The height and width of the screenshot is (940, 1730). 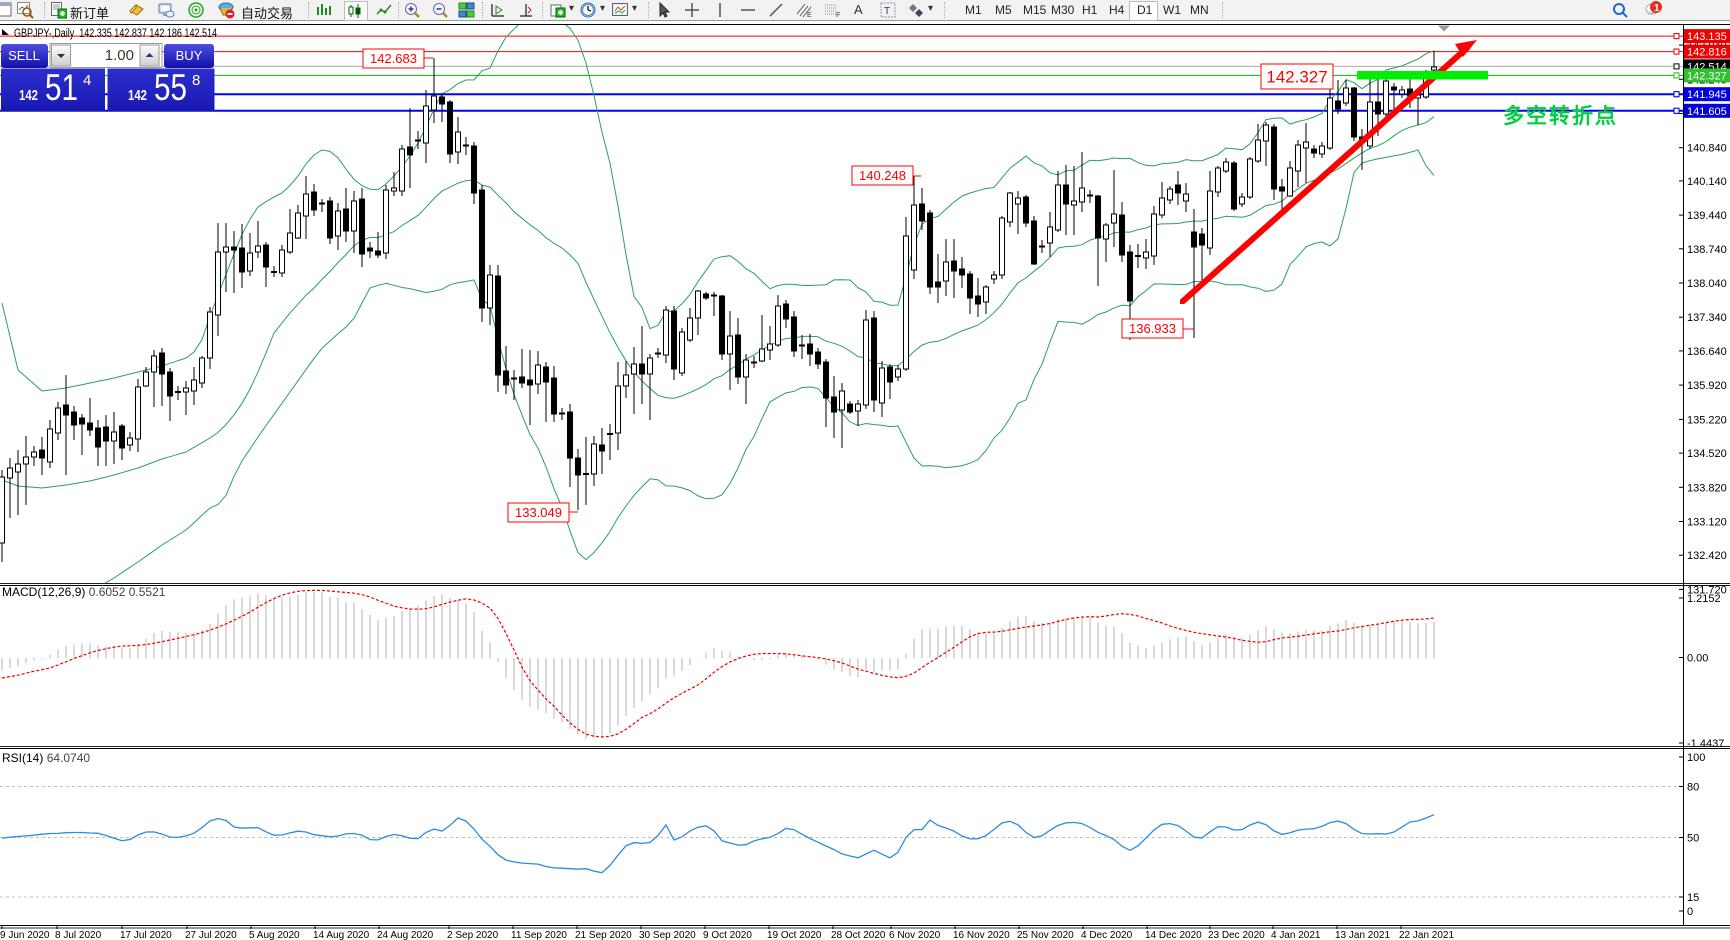 What do you see at coordinates (538, 512) in the screenshot?
I see `svg-text: 133.049` at bounding box center [538, 512].